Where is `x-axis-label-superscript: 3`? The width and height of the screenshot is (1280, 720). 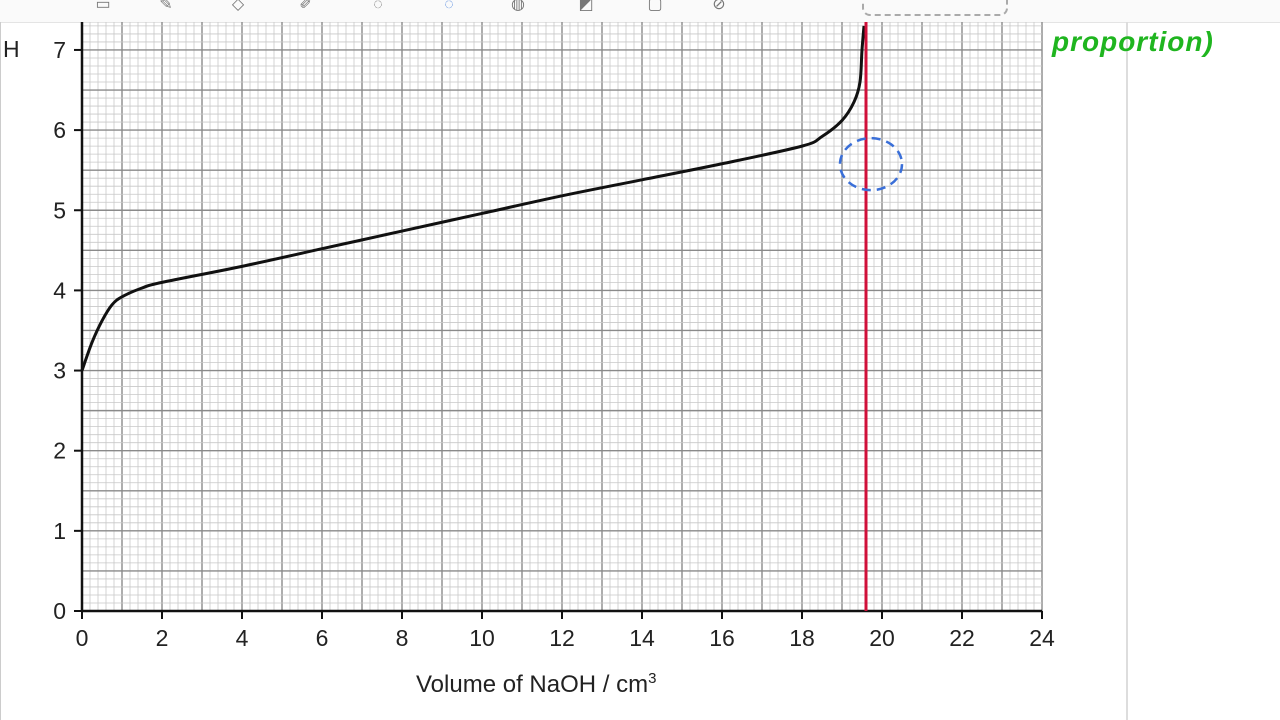 x-axis-label-superscript: 3 is located at coordinates (652, 678).